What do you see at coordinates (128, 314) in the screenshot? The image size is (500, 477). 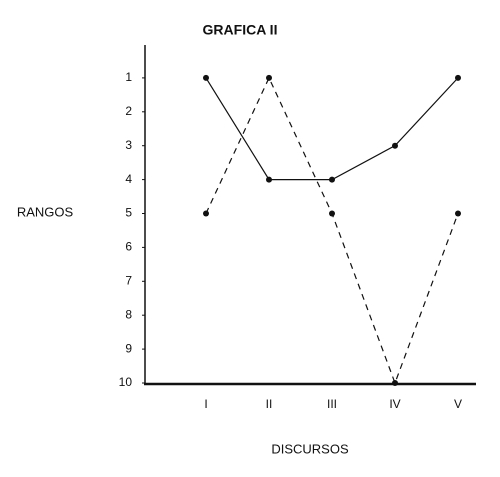 I see `y-tick-label: 8` at bounding box center [128, 314].